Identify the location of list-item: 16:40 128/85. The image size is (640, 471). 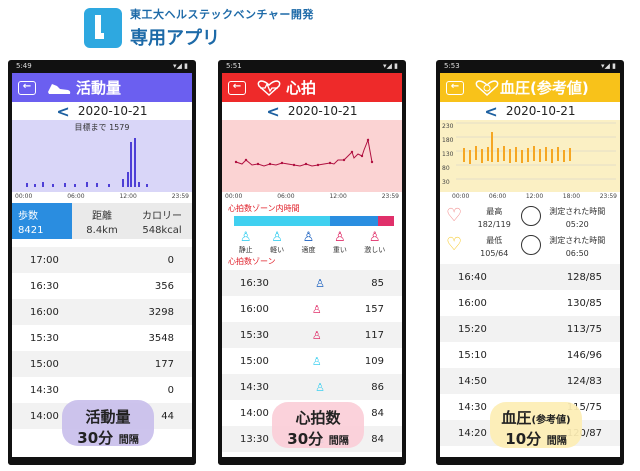
(530, 277).